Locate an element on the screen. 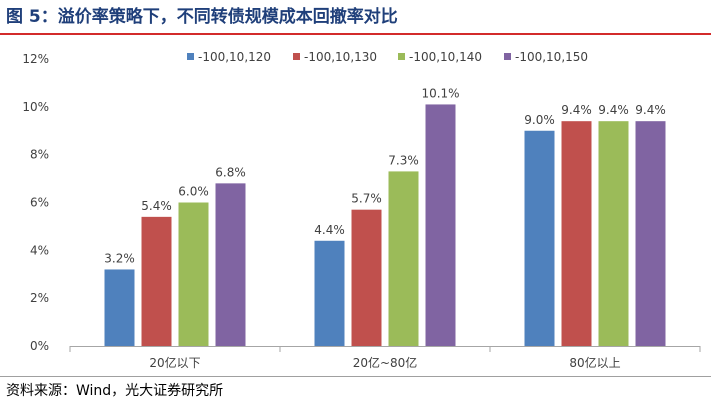 This screenshot has width=719, height=414. data-label: 5.7% is located at coordinates (366, 199).